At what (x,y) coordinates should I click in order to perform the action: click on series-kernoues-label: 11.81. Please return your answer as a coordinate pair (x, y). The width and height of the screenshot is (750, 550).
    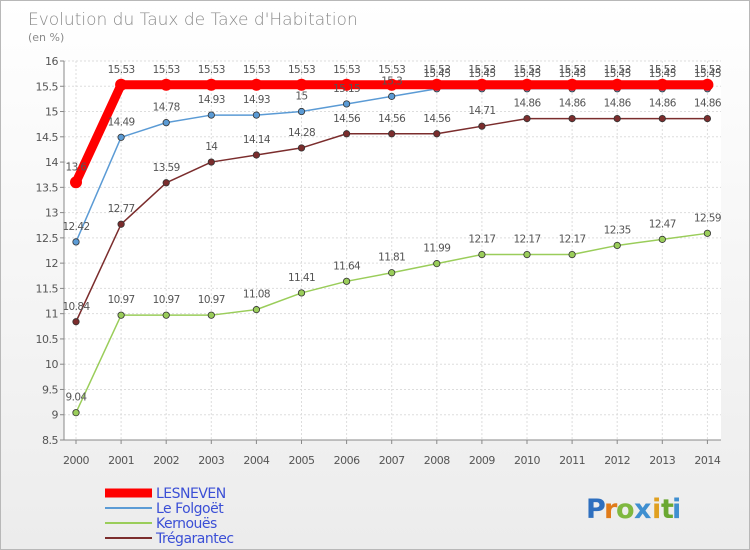
    Looking at the image, I should click on (391, 258).